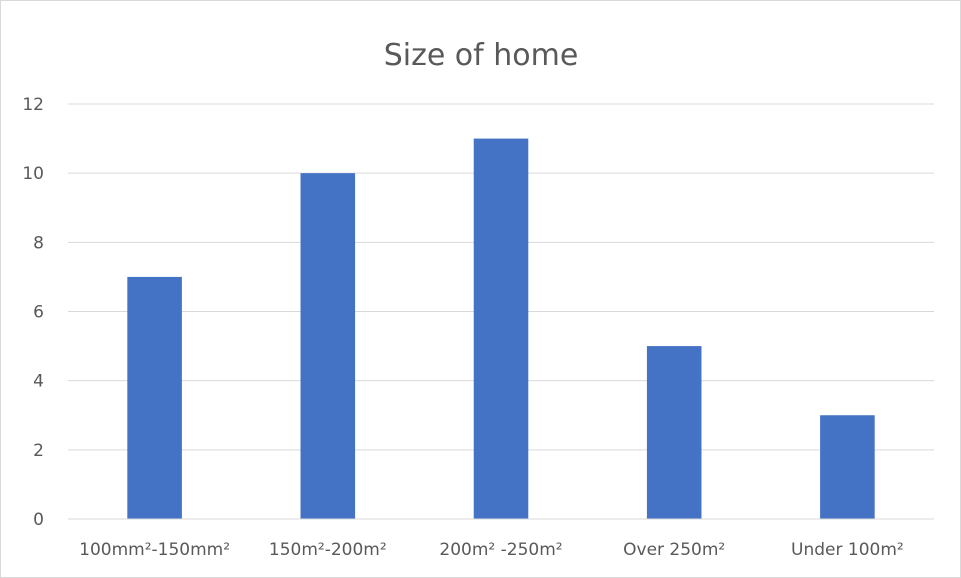  I want to click on y-tick-label: 4, so click(38, 382).